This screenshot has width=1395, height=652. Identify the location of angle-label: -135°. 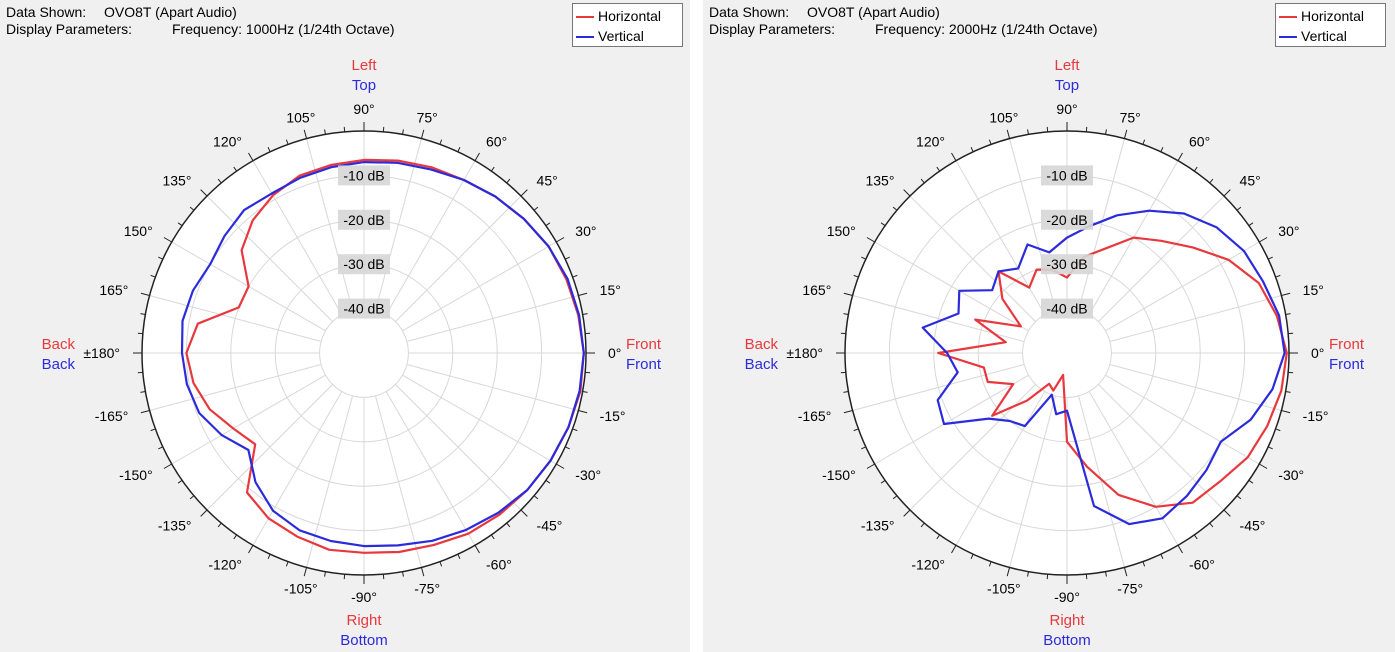
(175, 526).